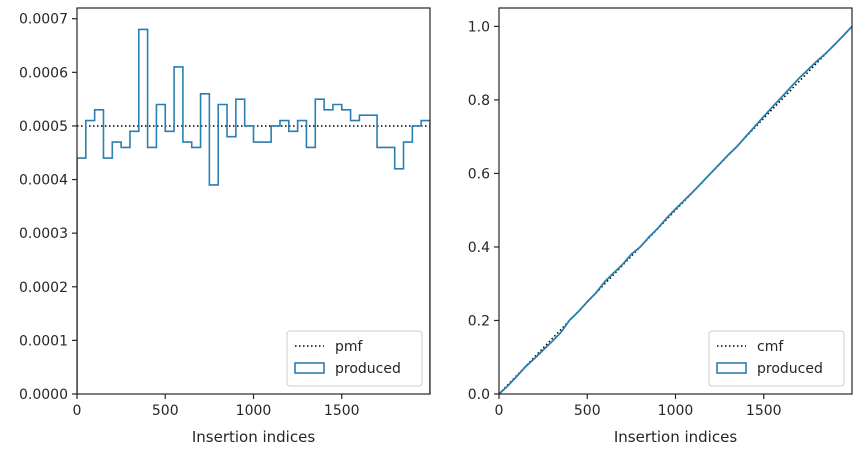 The width and height of the screenshot is (861, 453). What do you see at coordinates (349, 347) in the screenshot?
I see `legend-pmf-label: pmf` at bounding box center [349, 347].